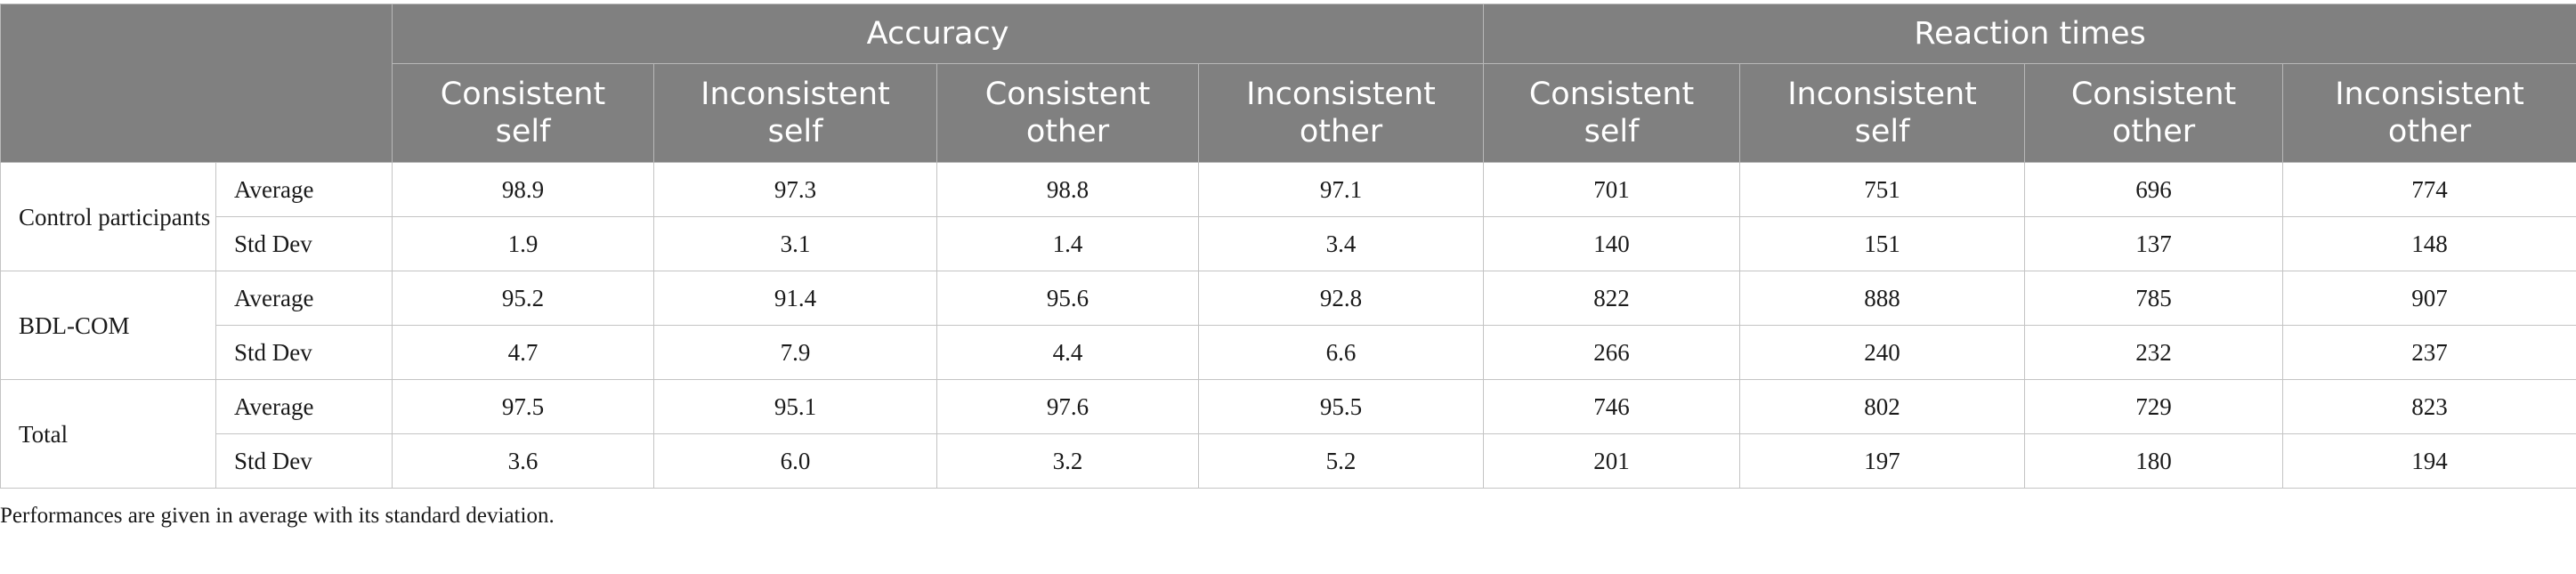  What do you see at coordinates (1883, 243) in the screenshot?
I see `table-cell: 151` at bounding box center [1883, 243].